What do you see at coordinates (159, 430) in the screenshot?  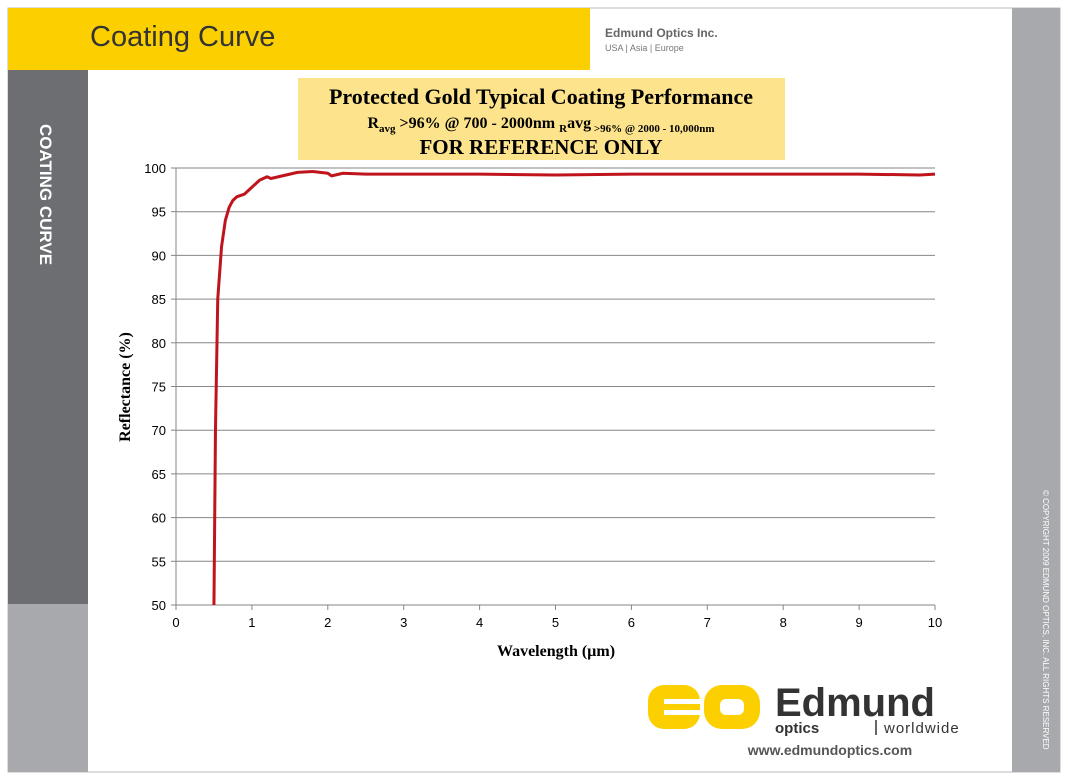 I see `y-tick-label: 70` at bounding box center [159, 430].